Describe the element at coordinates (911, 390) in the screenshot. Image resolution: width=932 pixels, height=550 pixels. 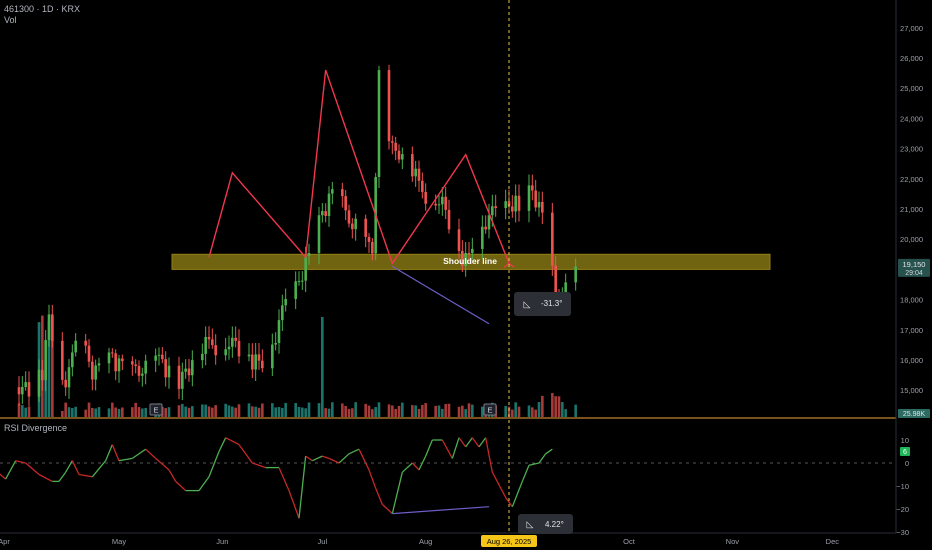
I see `price-tick-label: 15,000` at that location.